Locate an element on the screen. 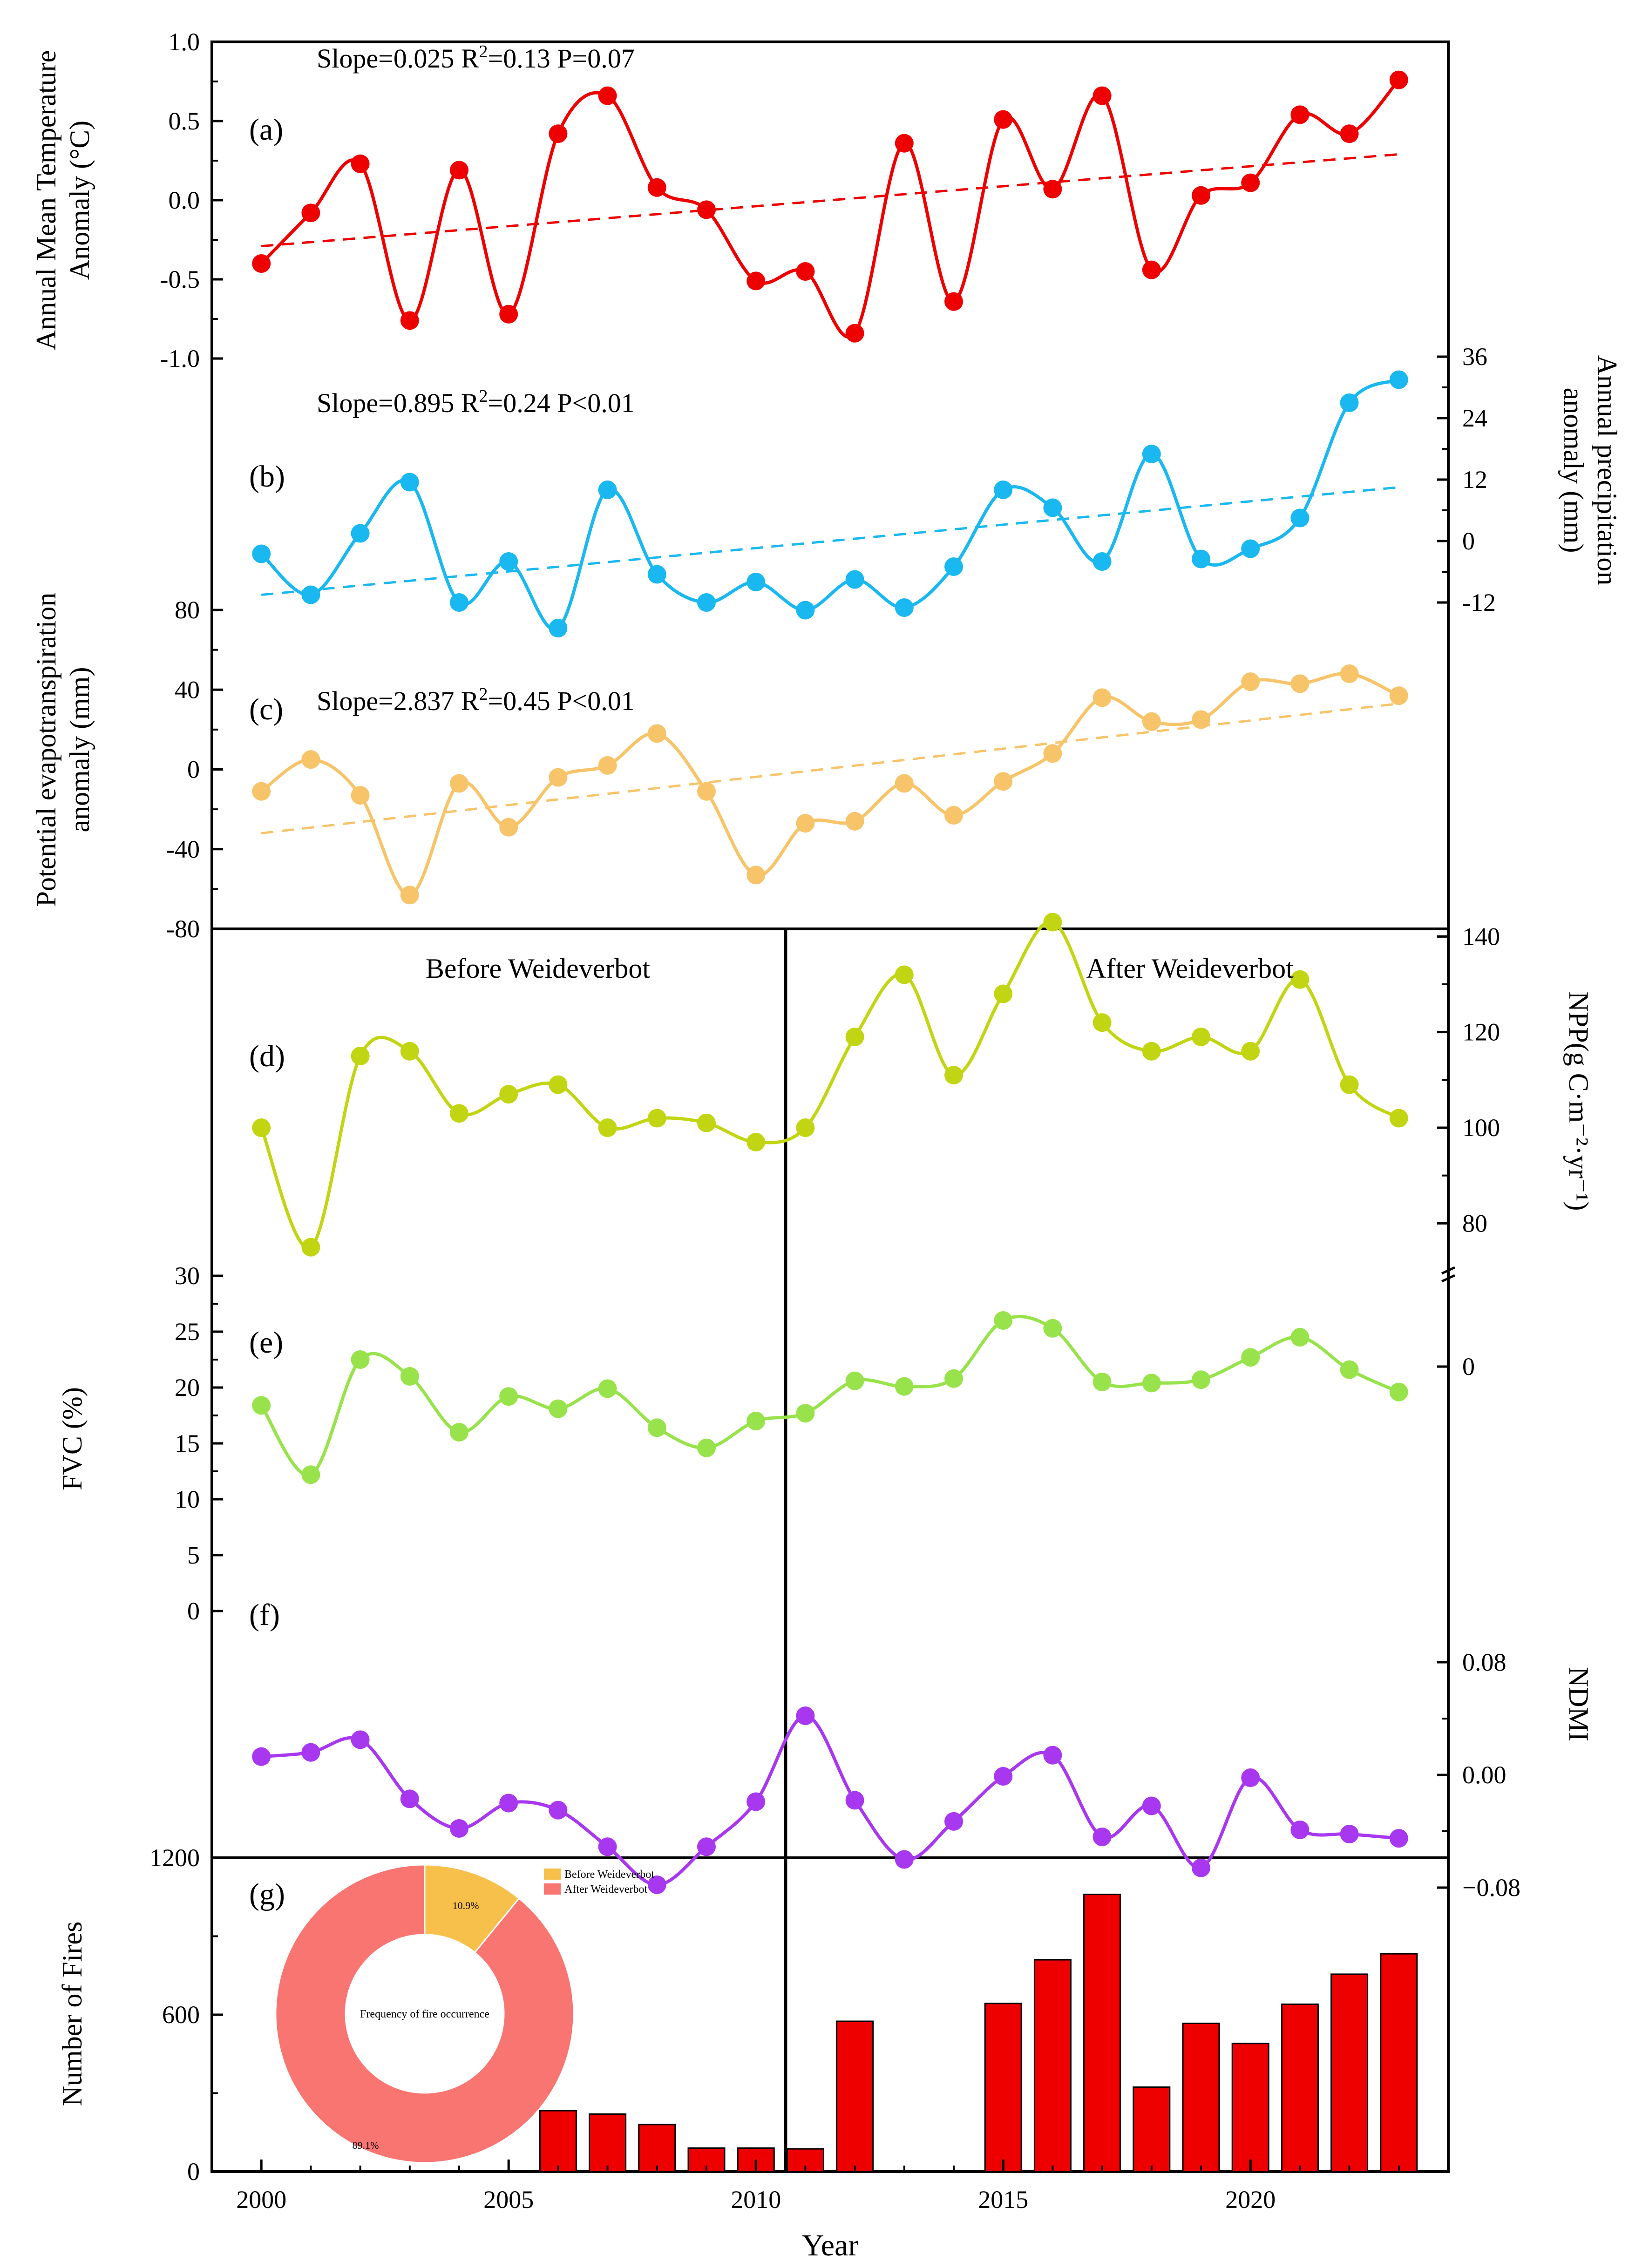  point-b-2009 is located at coordinates (706, 602).